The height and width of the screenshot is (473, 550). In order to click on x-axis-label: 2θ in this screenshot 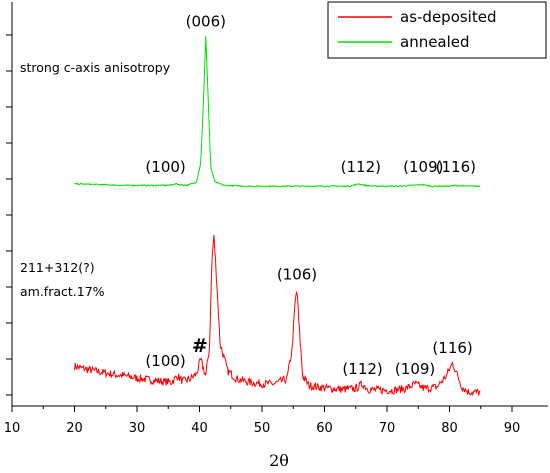, I will do `click(279, 460)`.